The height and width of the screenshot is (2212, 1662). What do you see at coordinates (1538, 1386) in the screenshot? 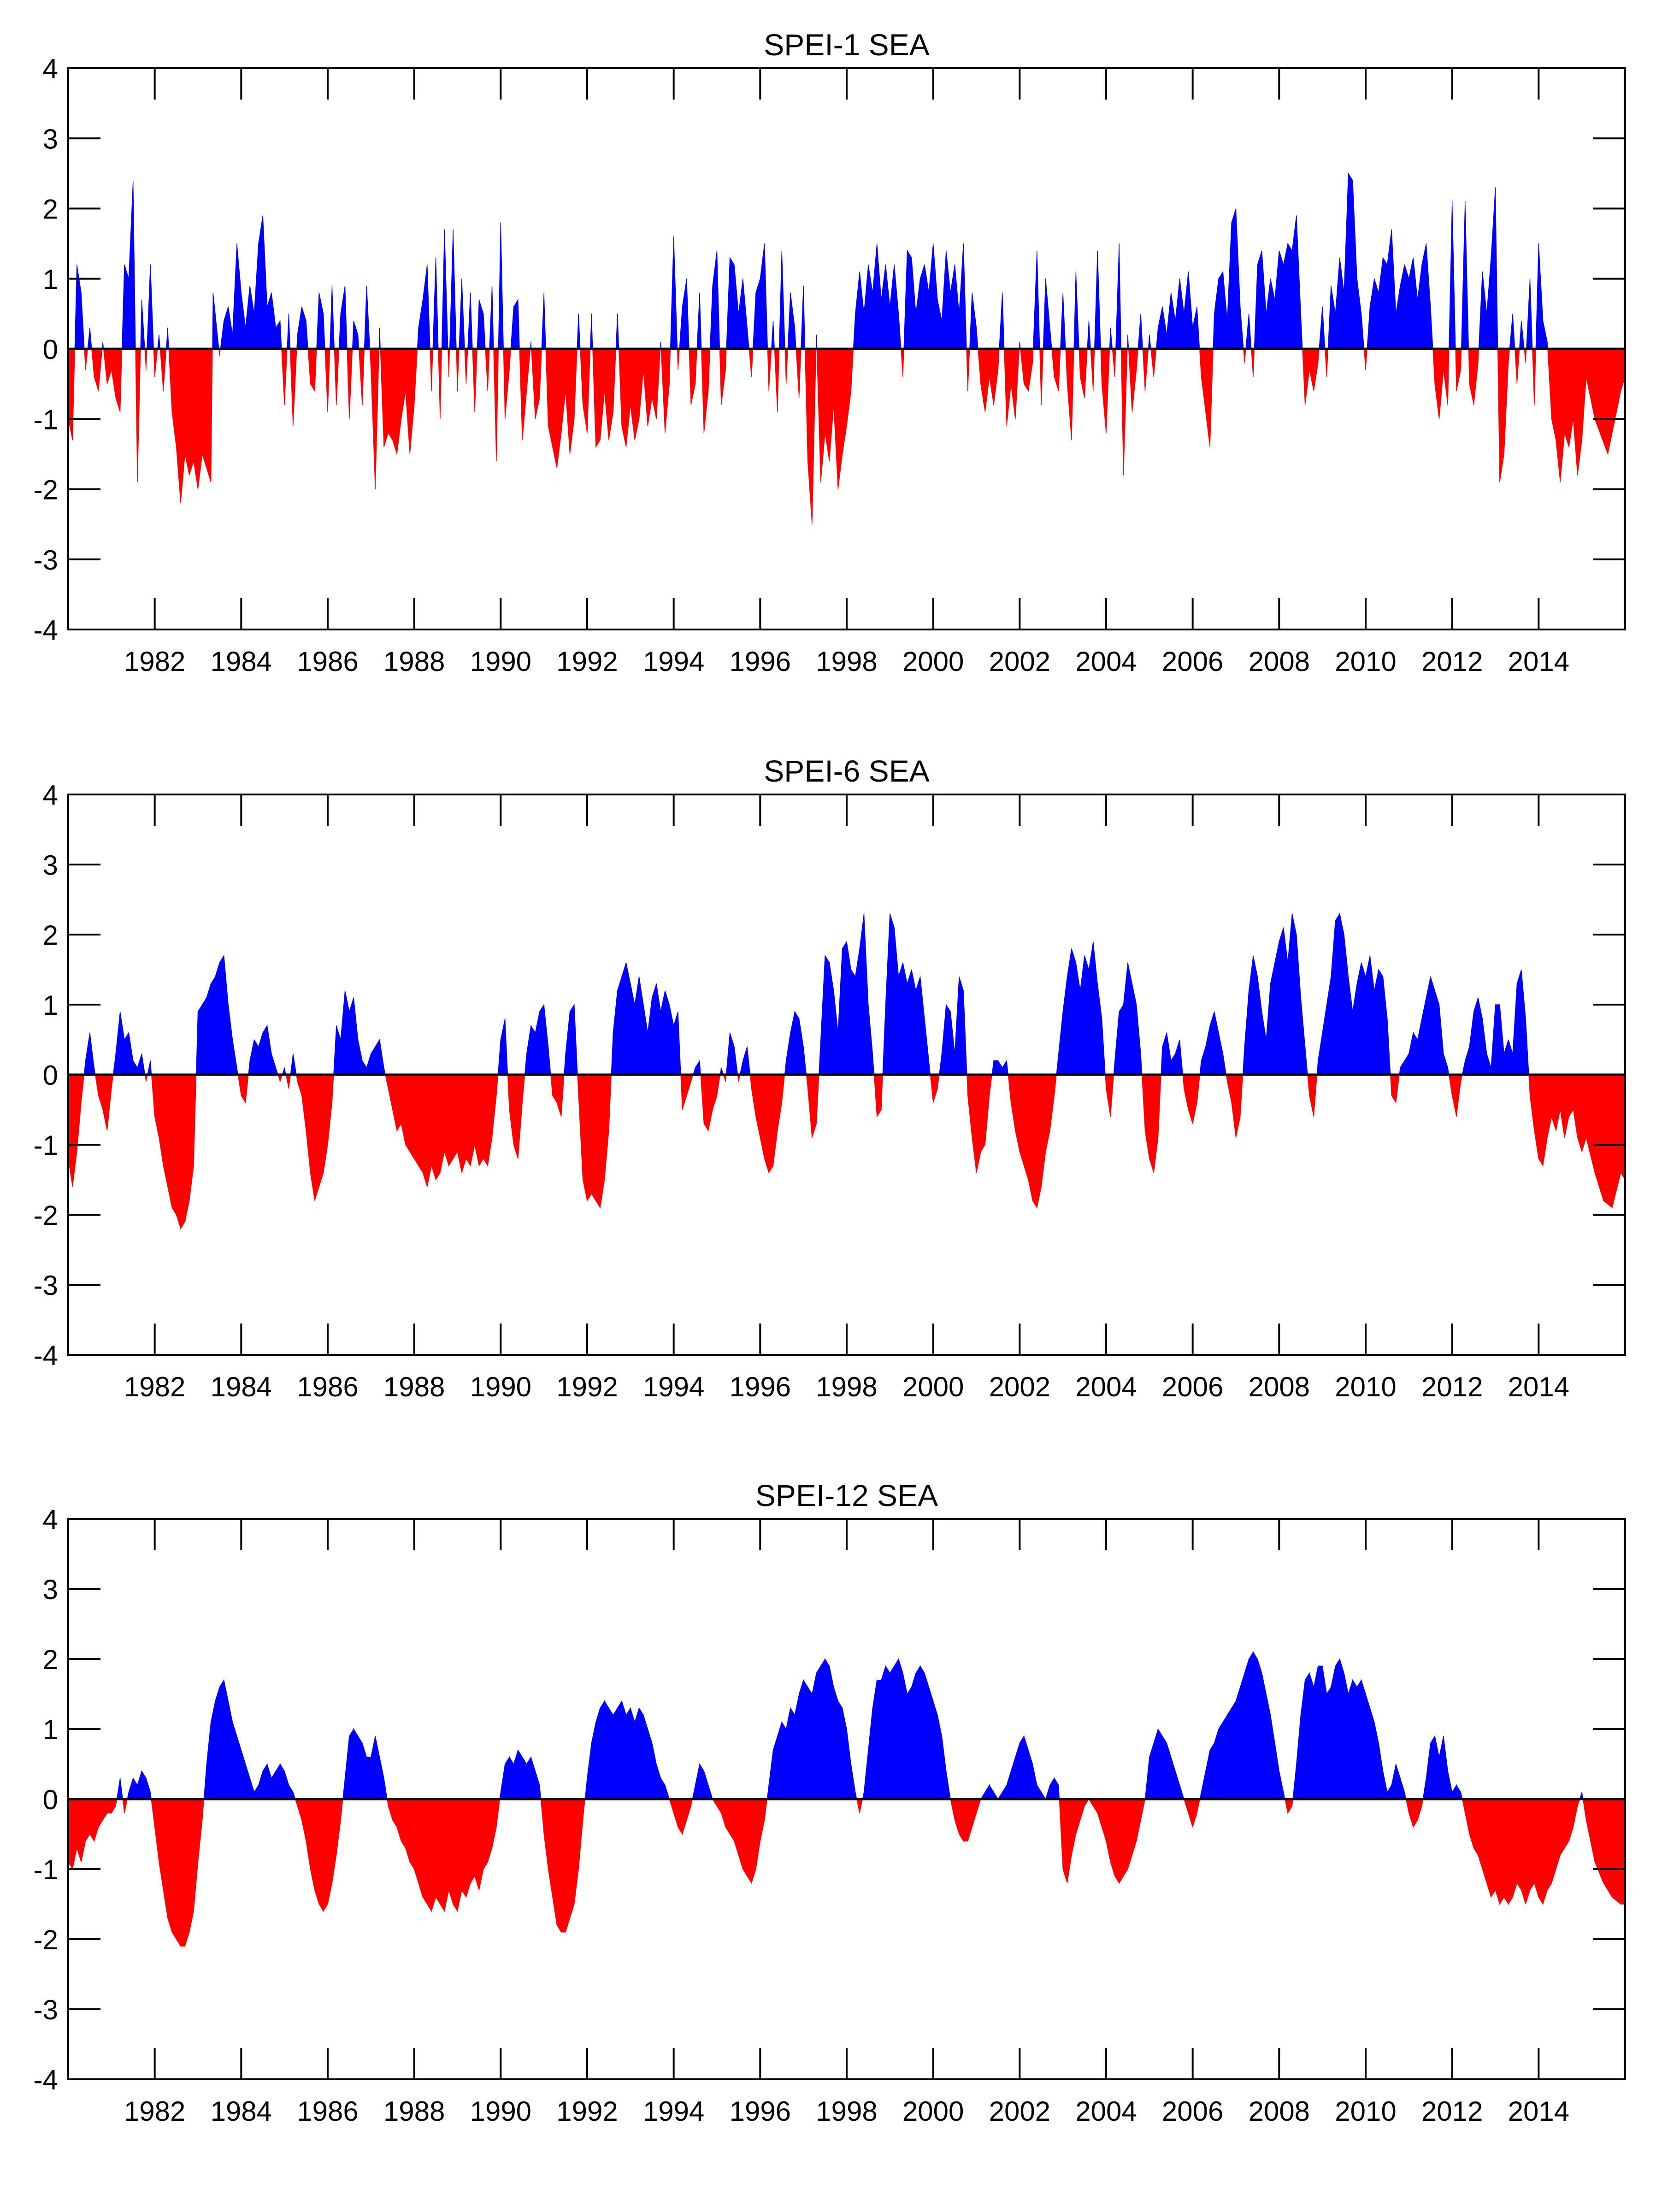
I see `x-tick-label: 2014` at bounding box center [1538, 1386].